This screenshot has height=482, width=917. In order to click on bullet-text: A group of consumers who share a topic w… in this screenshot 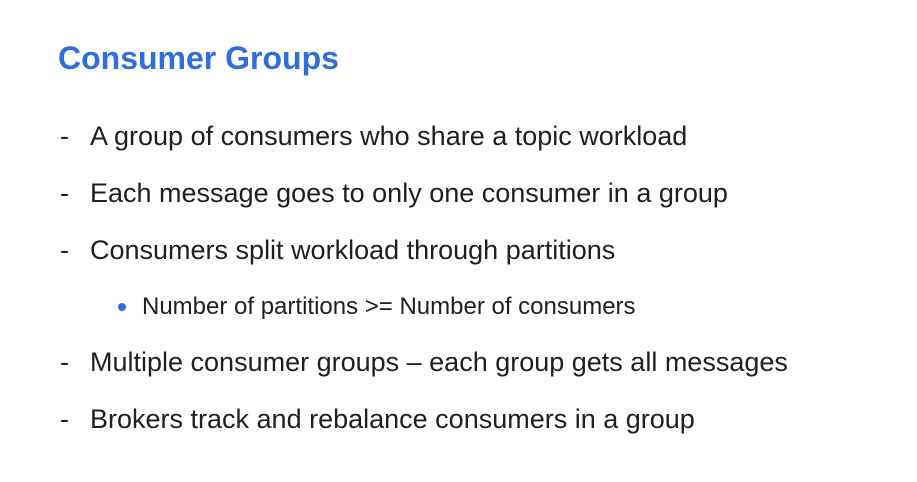, I will do `click(389, 136)`.